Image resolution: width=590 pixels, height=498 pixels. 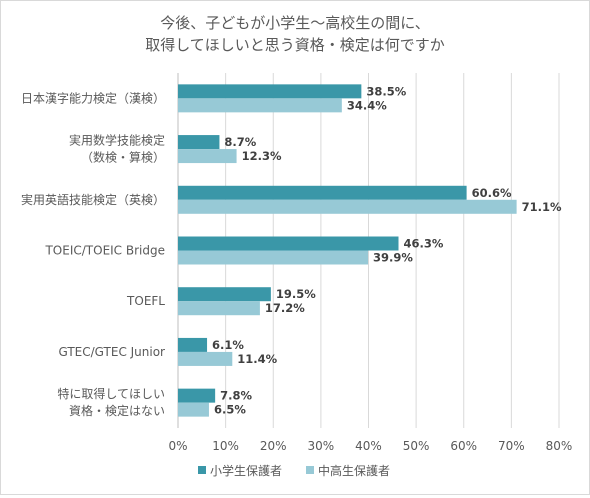 What do you see at coordinates (262, 156) in the screenshot?
I see `data-label: 12.3%` at bounding box center [262, 156].